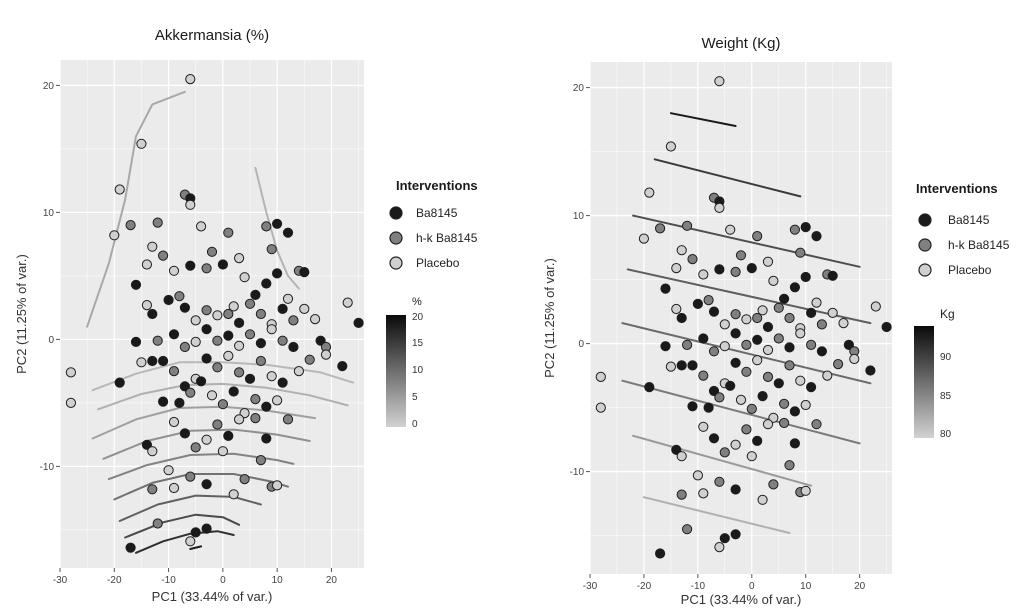 This screenshot has width=1024, height=615. I want to click on legend-label: Placebo, so click(970, 270).